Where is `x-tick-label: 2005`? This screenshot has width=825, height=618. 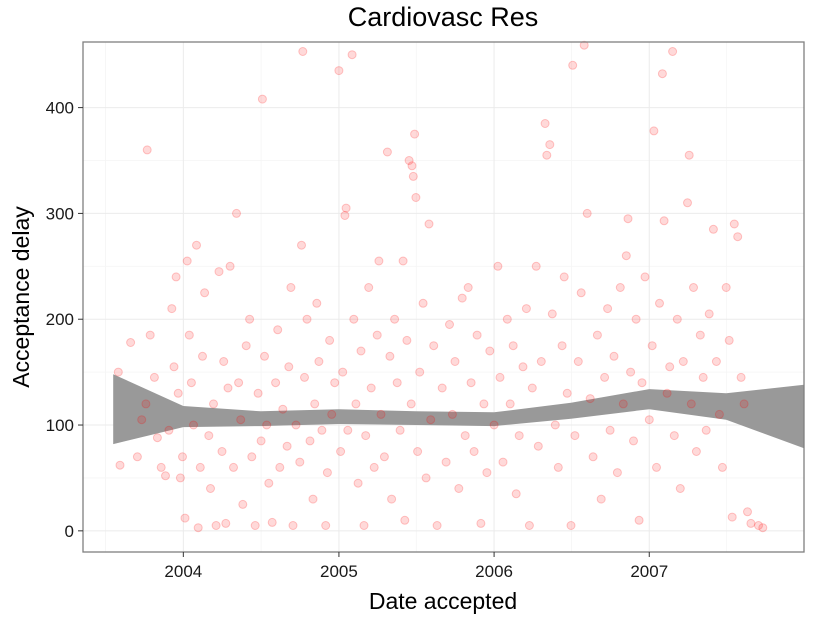 x-tick-label: 2005 is located at coordinates (339, 571).